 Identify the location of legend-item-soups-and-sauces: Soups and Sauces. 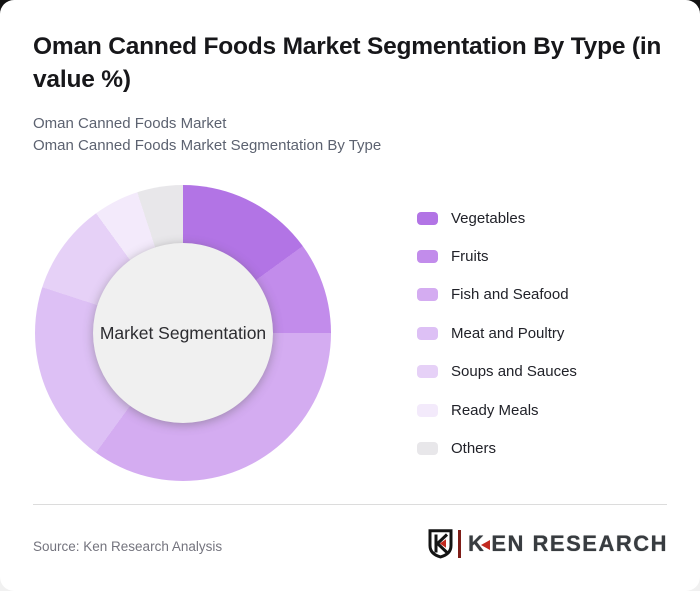
(497, 372).